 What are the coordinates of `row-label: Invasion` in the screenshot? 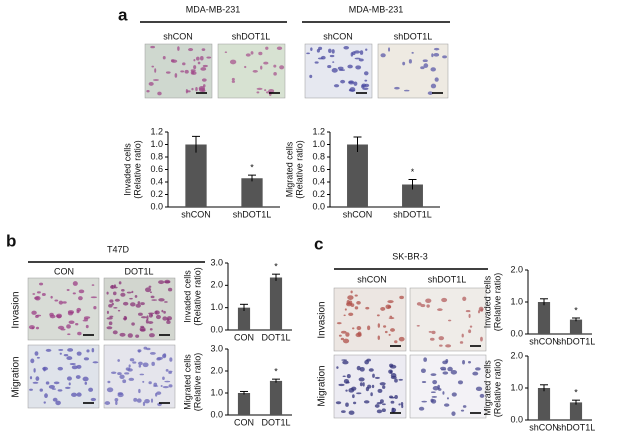 It's located at (16, 309).